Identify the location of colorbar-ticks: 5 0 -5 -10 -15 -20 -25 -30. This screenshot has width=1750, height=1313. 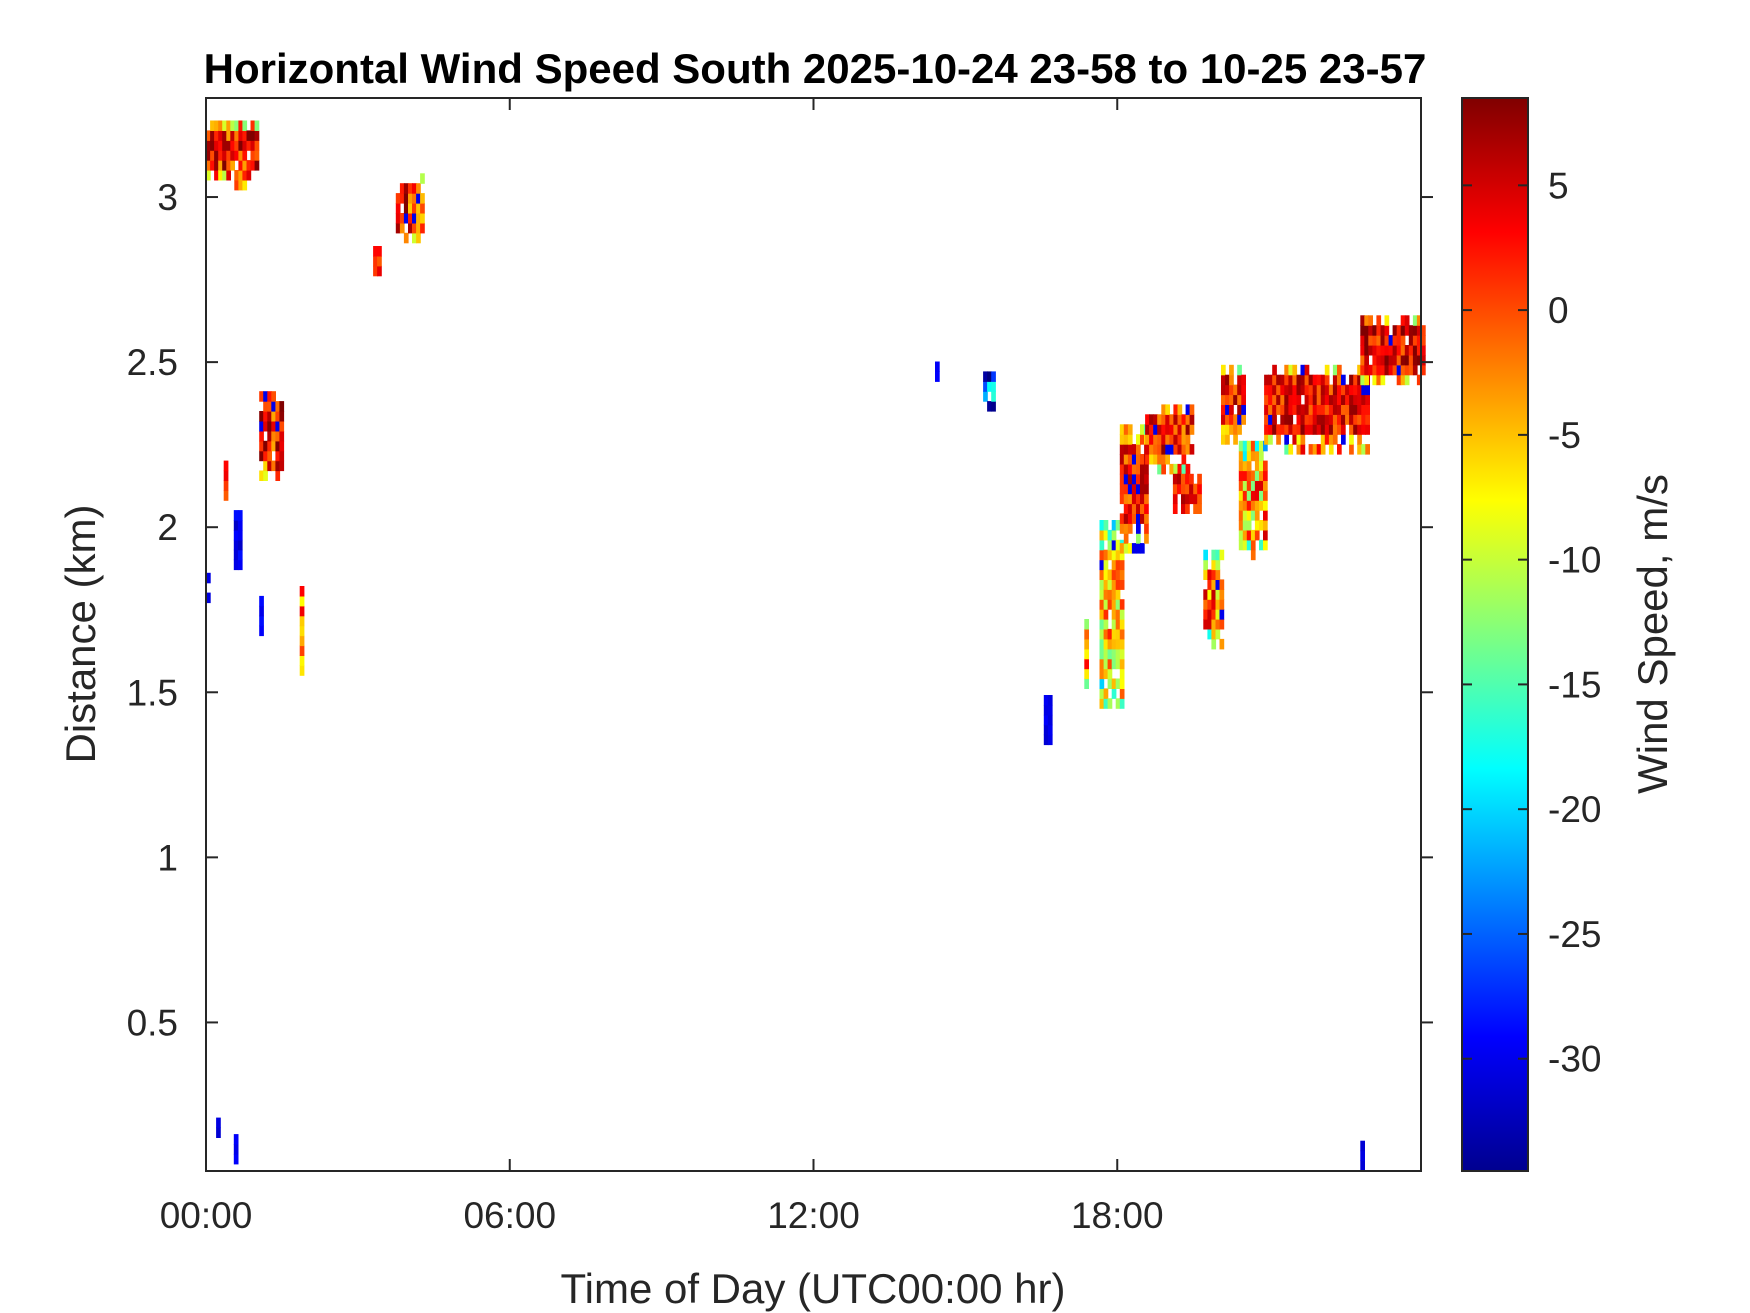
(1531, 622).